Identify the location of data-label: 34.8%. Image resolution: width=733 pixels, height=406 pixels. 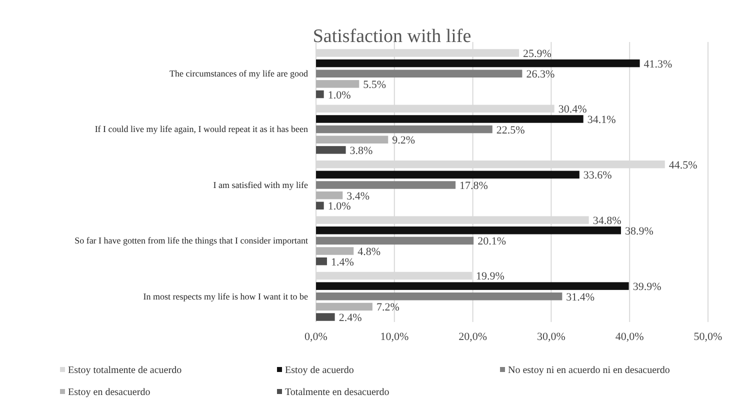
(607, 221).